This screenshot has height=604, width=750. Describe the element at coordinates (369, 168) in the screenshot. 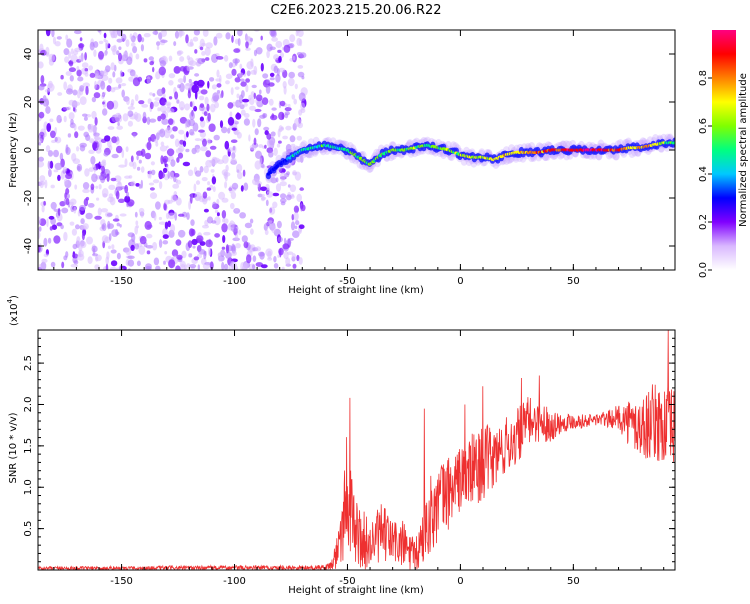

I see `signal-halo` at that location.